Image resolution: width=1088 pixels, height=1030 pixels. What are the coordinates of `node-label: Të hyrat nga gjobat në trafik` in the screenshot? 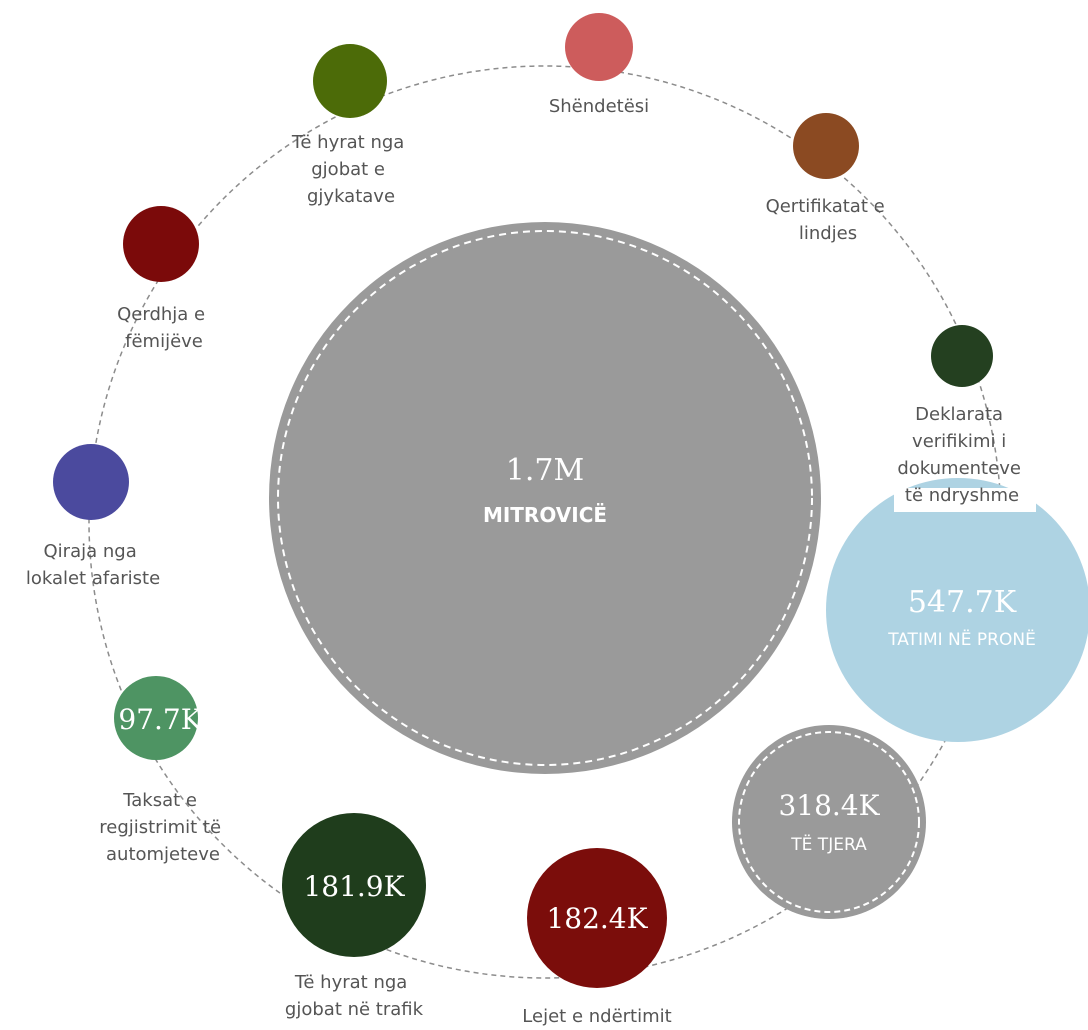 It's located at (354, 996).